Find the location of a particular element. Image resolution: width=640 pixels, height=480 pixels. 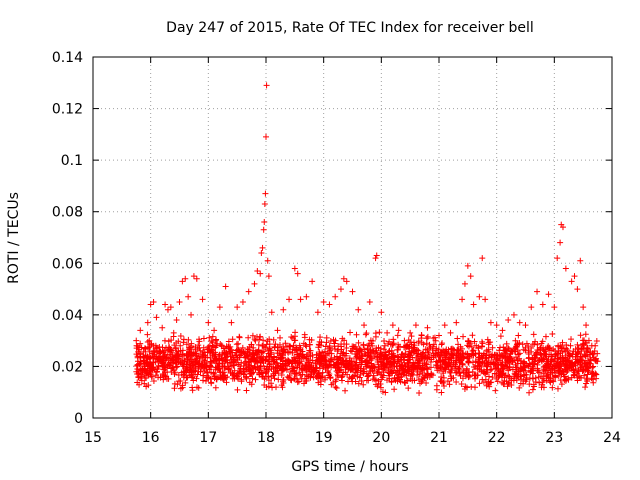

y-tick-label: 0.02 is located at coordinates (67, 367).